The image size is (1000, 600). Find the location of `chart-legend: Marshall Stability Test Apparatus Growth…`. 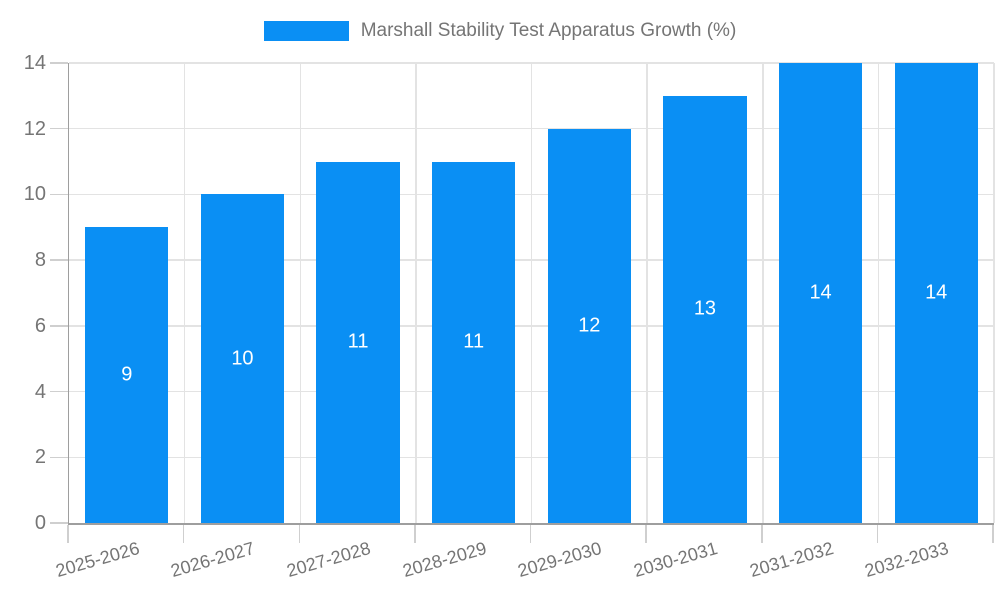

chart-legend: Marshall Stability Test Apparatus Growth… is located at coordinates (500, 31).